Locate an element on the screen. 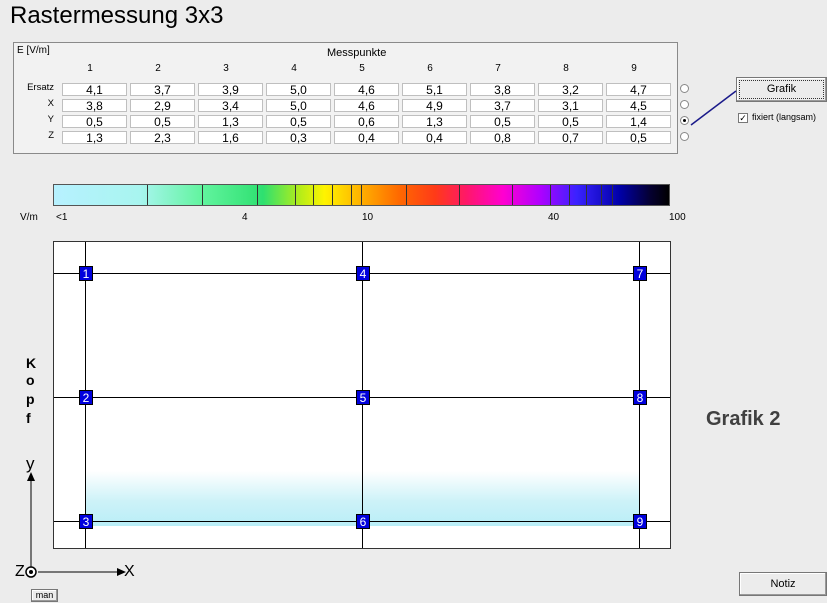  man-button: man is located at coordinates (44, 595).